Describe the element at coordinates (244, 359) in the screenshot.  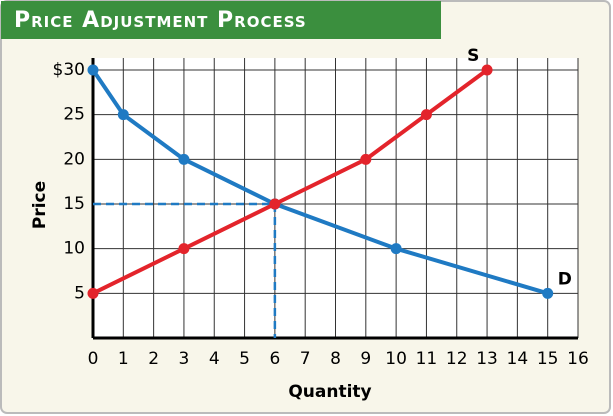
I see `x-tick-label: 5` at that location.